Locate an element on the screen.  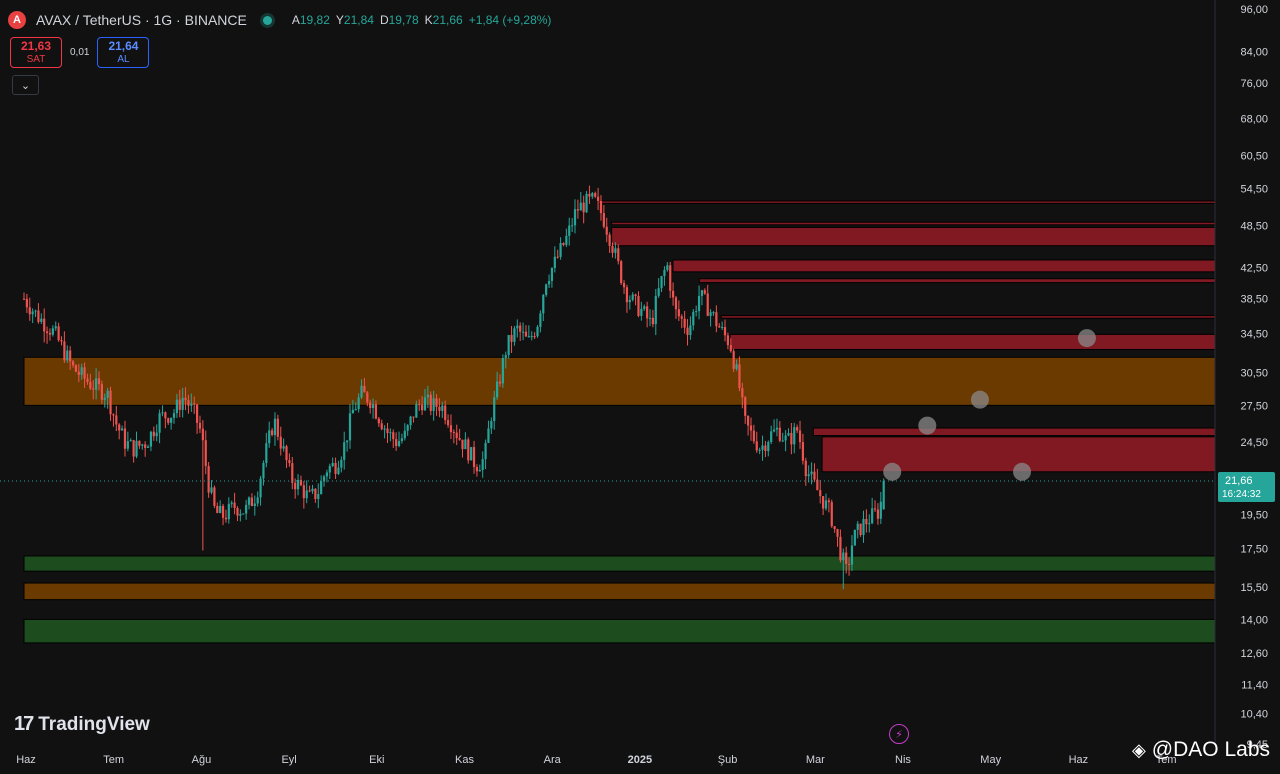
support-zone is located at coordinates (619, 563).